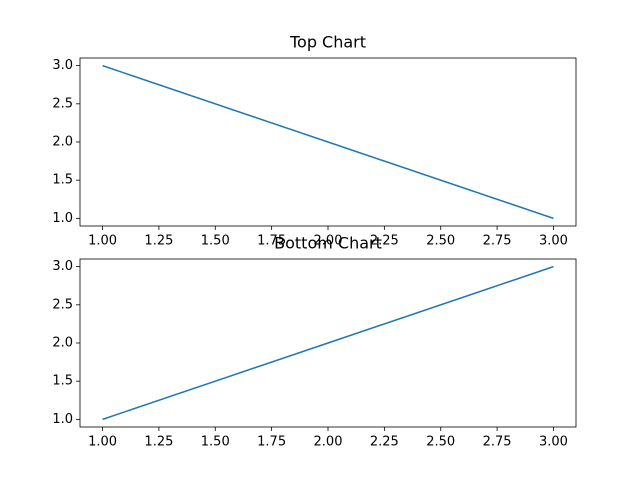 This screenshot has height=480, width=640. Describe the element at coordinates (327, 42) in the screenshot. I see `chart-title: Top Chart` at that location.